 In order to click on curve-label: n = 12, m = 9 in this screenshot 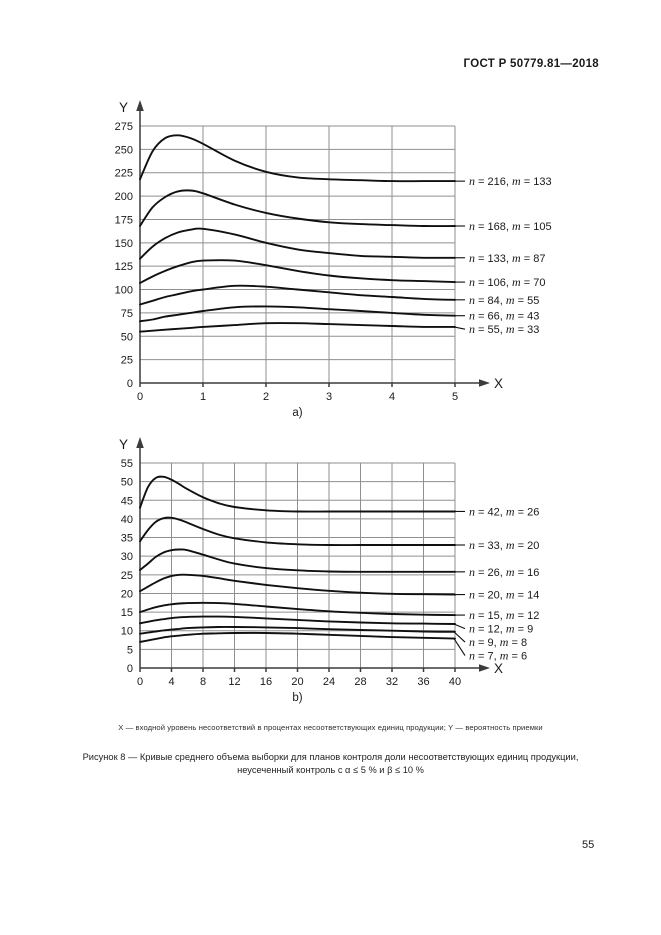, I will do `click(501, 629)`.